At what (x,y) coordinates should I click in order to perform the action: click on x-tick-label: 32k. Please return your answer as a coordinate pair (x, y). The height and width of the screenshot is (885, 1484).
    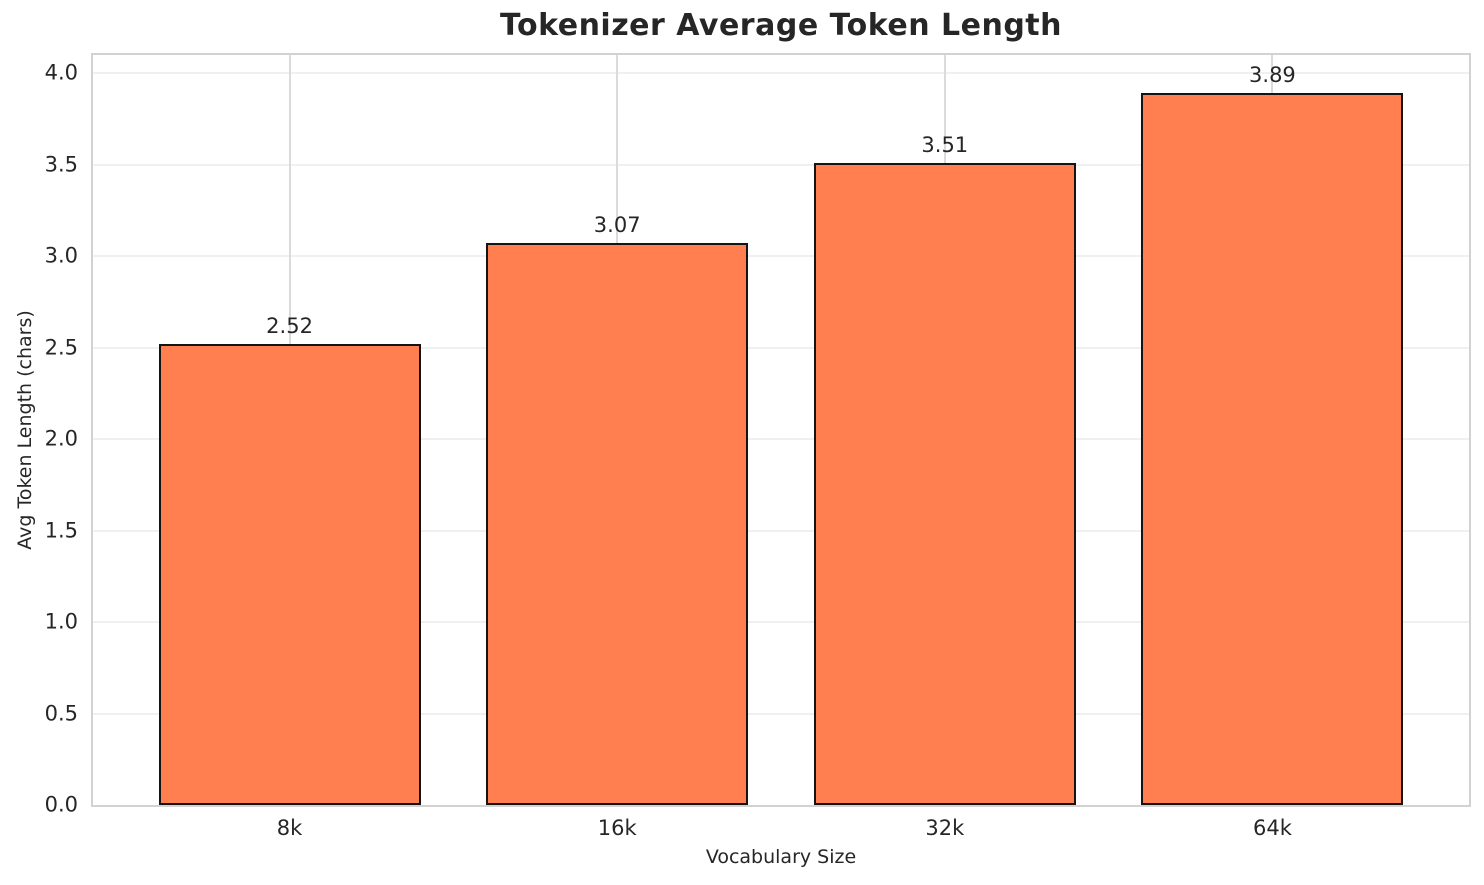
    Looking at the image, I should click on (945, 828).